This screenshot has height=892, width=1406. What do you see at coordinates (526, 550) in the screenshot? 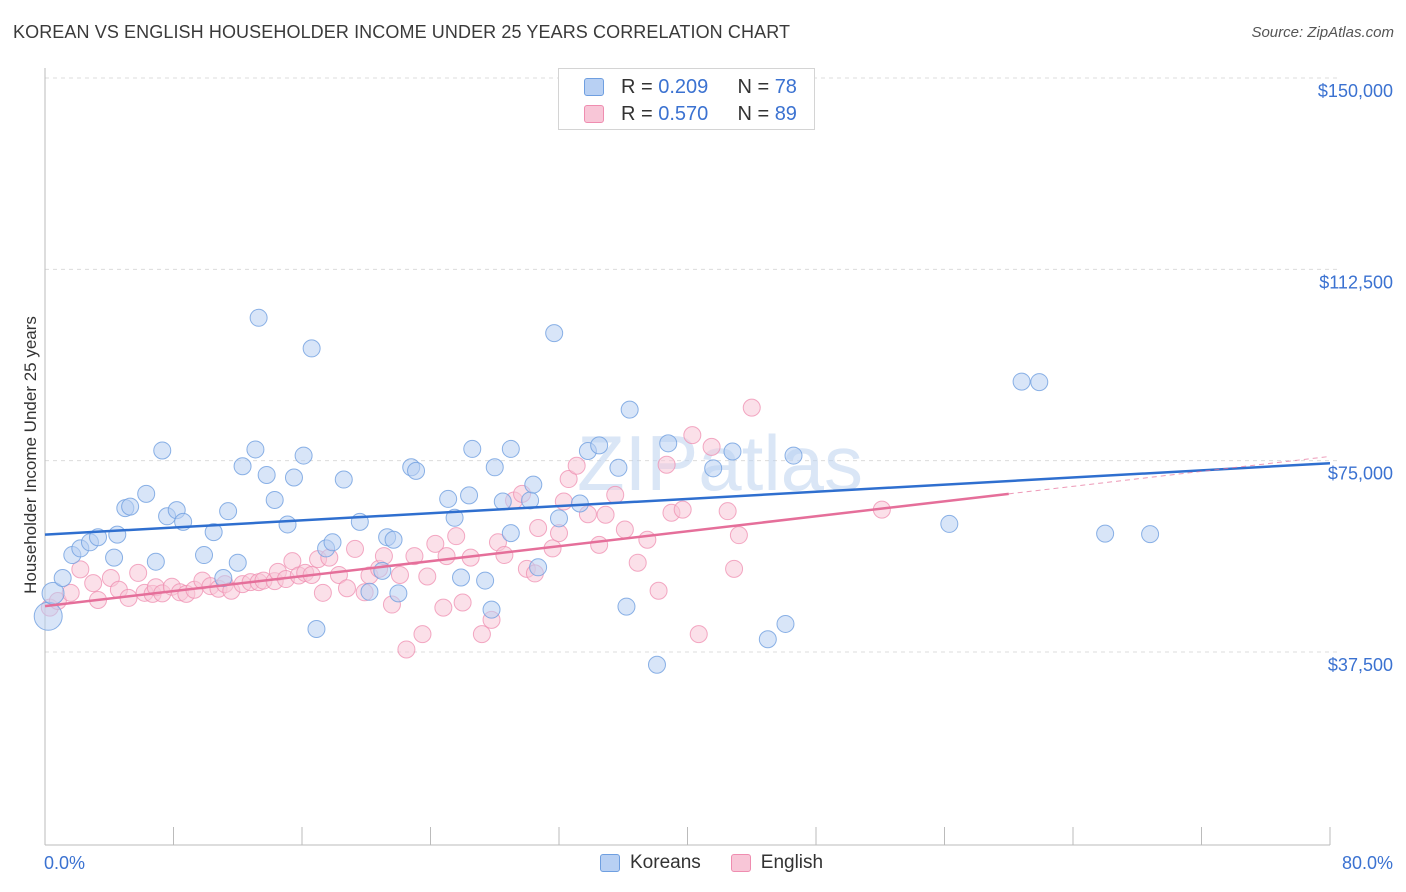
I see `english-trend-line` at bounding box center [526, 550].